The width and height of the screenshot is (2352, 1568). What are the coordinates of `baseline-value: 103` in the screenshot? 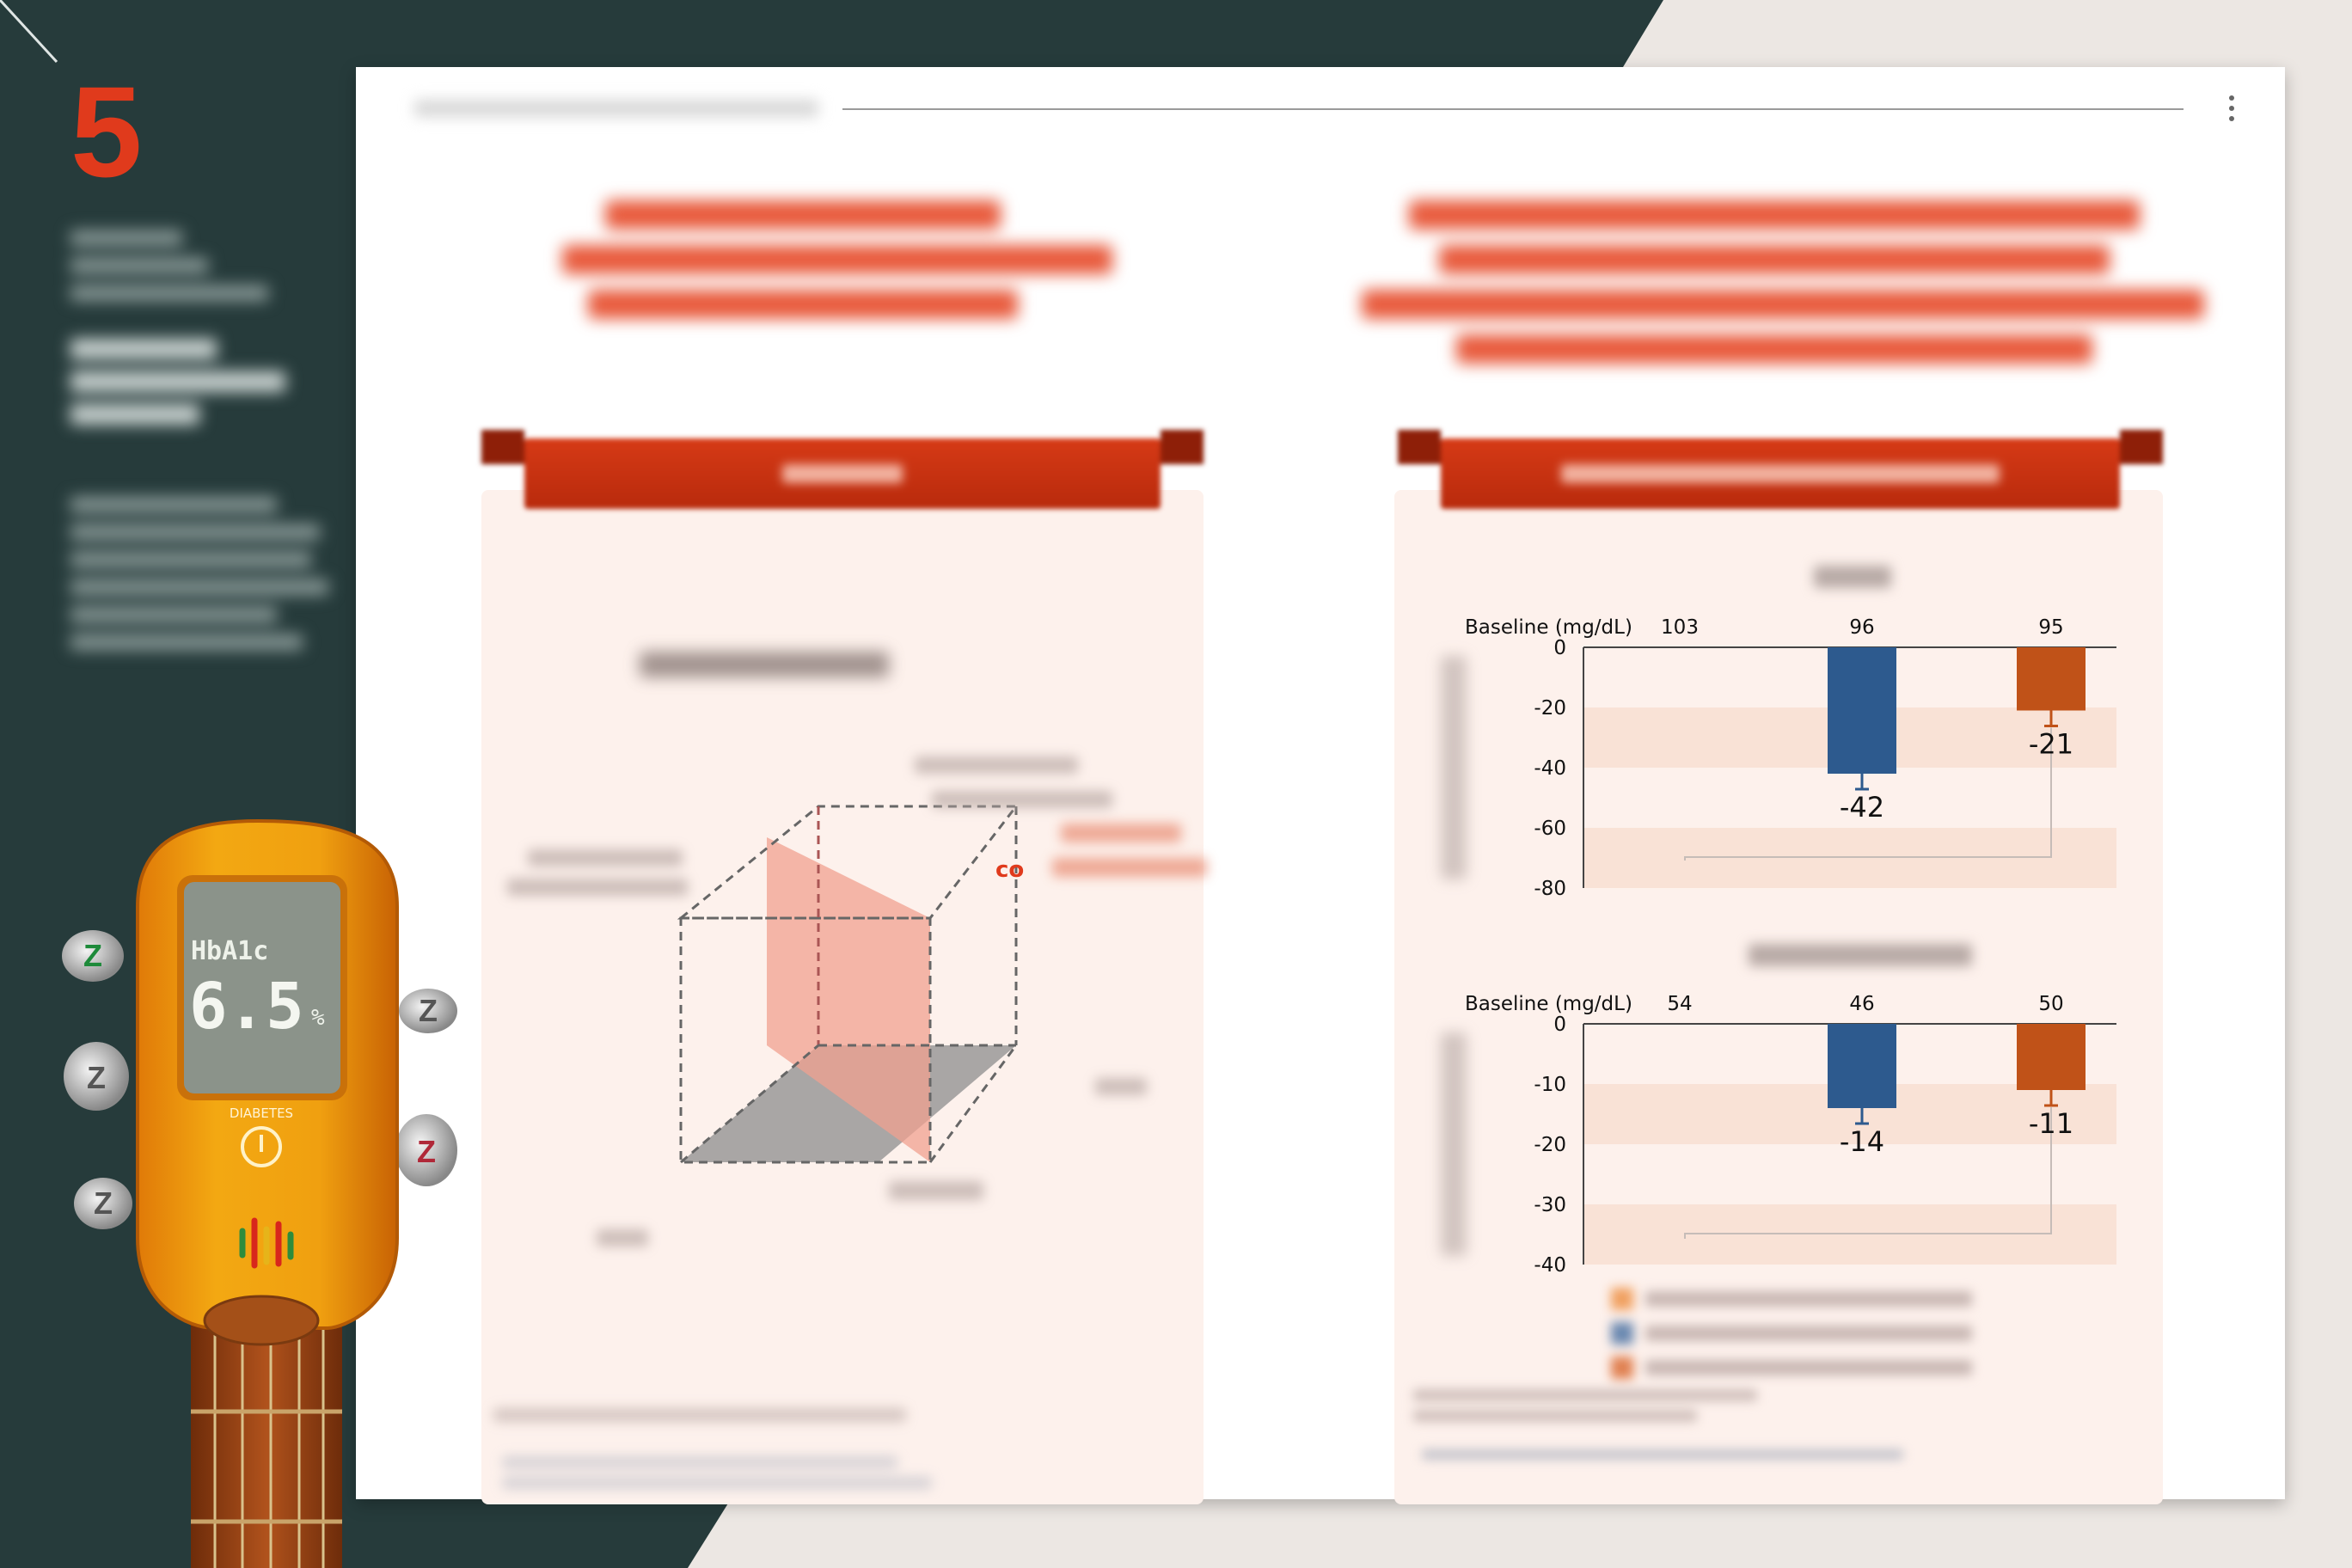 It's located at (1680, 627).